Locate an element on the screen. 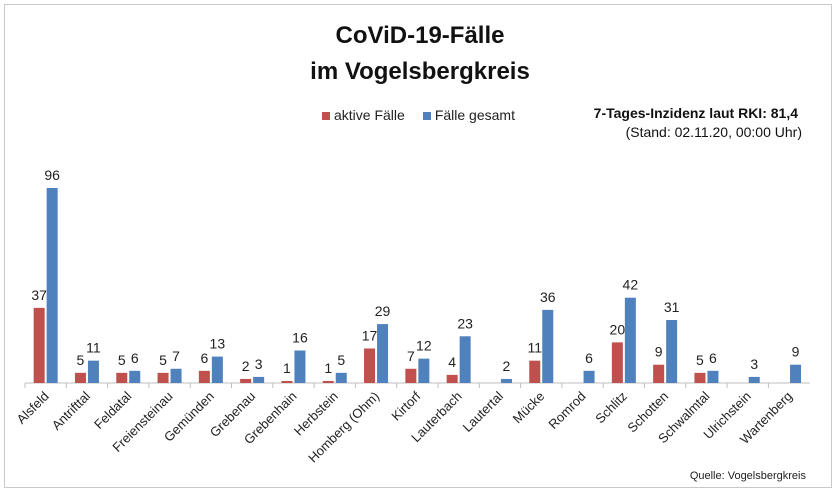 The width and height of the screenshot is (840, 494). source-annotation: Quelle: Vogelsbergkreis is located at coordinates (747, 476).